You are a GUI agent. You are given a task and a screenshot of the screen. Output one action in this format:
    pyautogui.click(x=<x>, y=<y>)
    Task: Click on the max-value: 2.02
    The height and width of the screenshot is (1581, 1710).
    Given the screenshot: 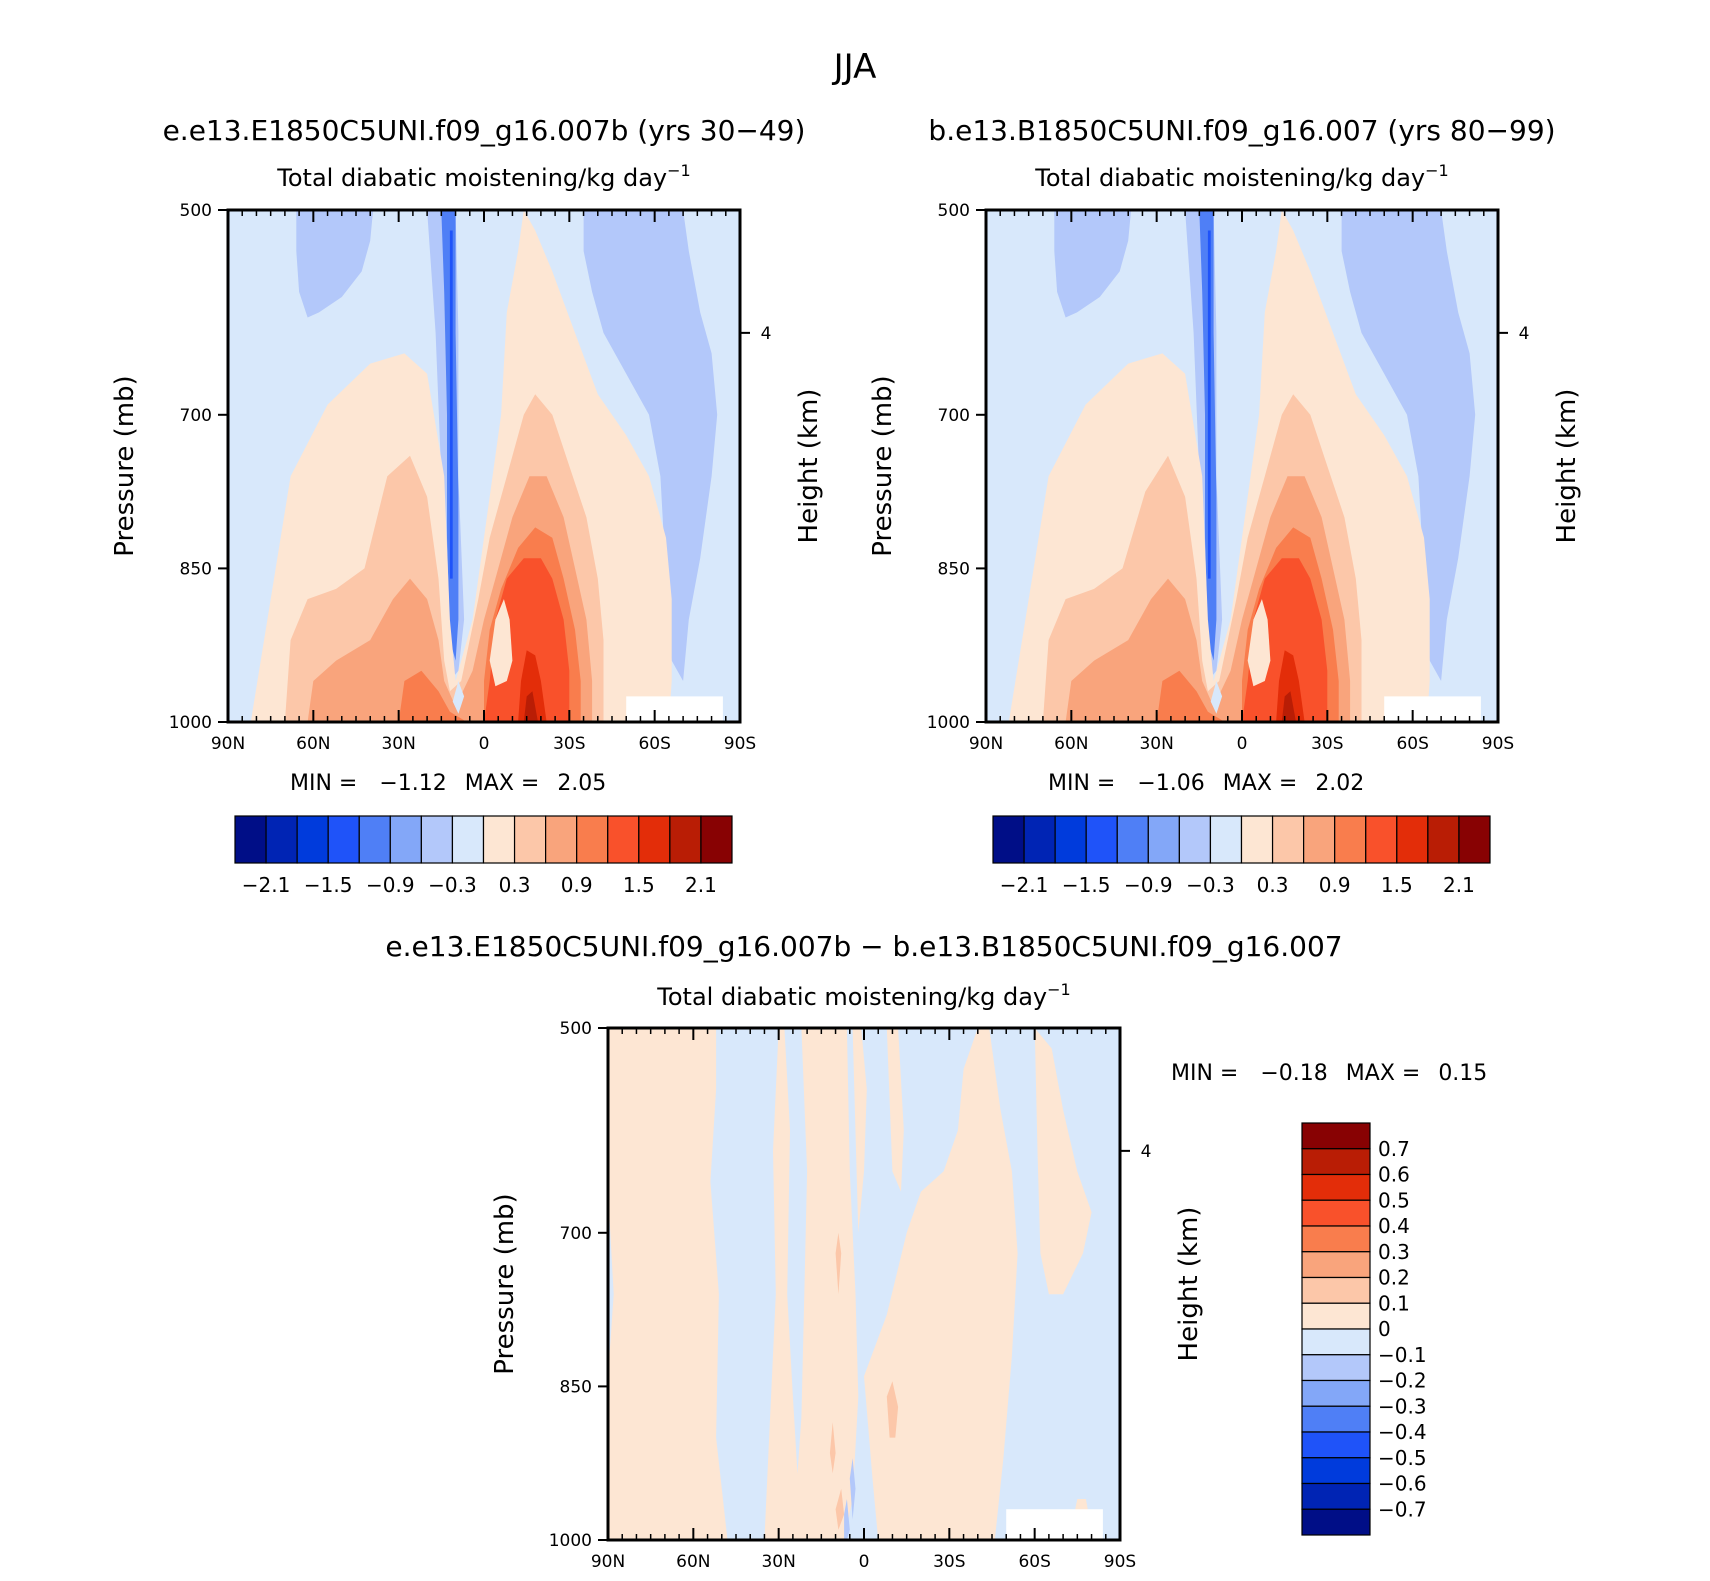 What is the action you would take?
    pyautogui.click(x=1339, y=783)
    